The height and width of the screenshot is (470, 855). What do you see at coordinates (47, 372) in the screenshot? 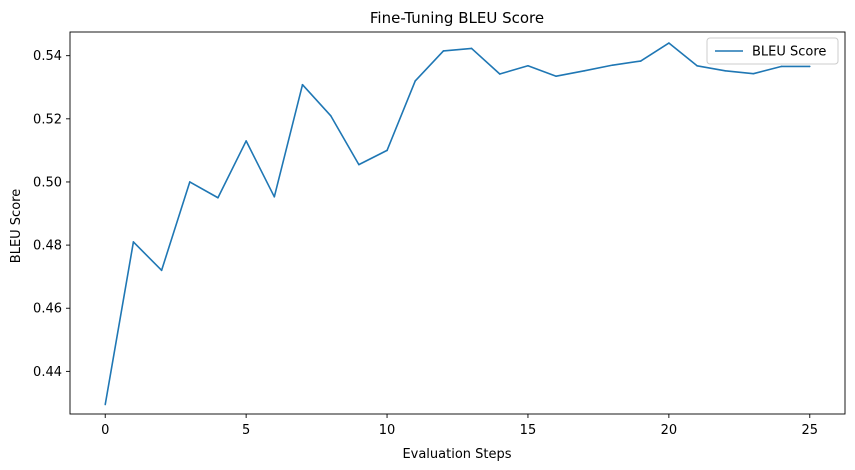
I see `y-tick-label: 0.44` at bounding box center [47, 372].